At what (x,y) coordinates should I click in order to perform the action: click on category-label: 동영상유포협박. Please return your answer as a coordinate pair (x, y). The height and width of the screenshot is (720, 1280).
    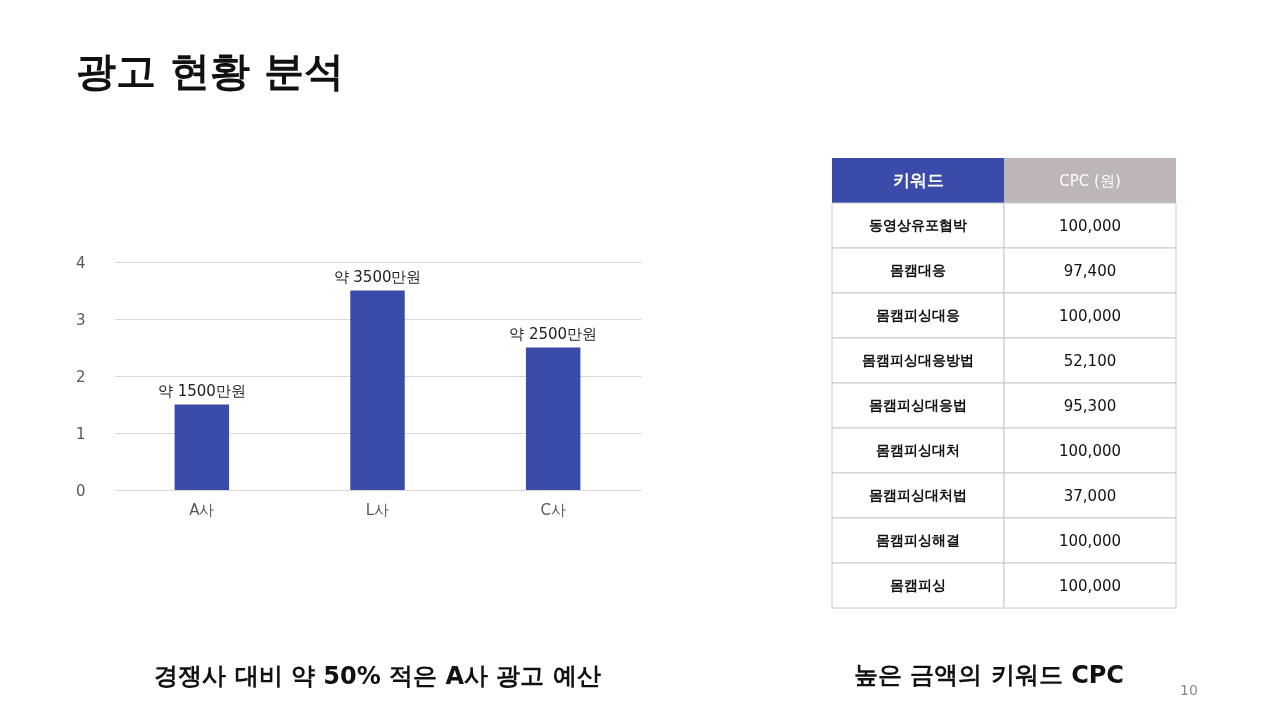
    Looking at the image, I should click on (918, 224).